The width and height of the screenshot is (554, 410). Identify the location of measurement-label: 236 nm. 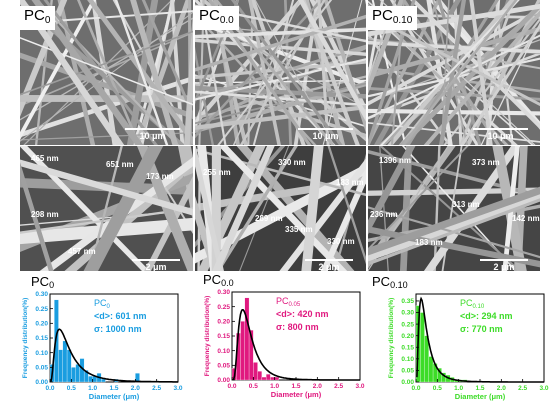
(384, 214).